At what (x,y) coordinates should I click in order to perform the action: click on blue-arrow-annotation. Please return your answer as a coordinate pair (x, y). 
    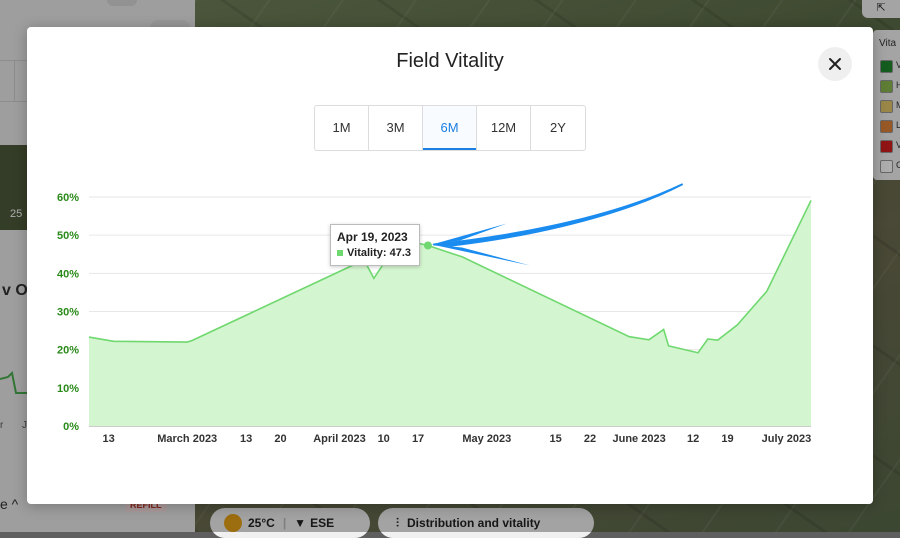
    Looking at the image, I should click on (557, 224).